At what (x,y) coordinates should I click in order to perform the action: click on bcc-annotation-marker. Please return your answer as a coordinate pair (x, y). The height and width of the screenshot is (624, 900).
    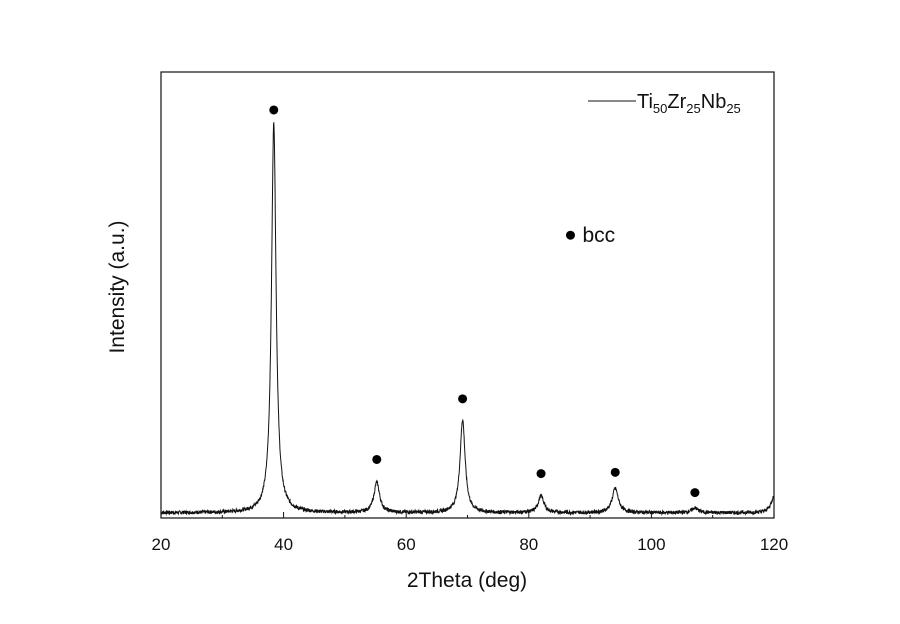
    Looking at the image, I should click on (570, 235).